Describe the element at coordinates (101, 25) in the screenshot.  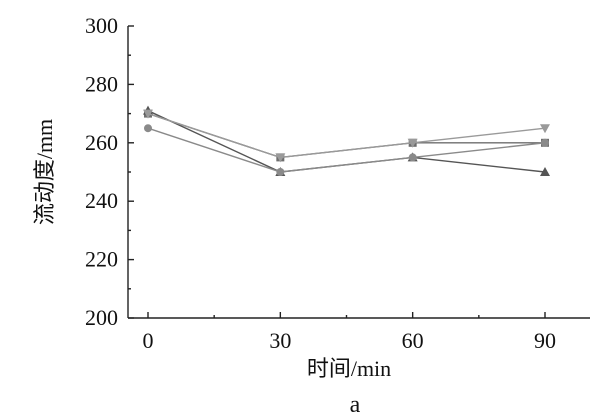
I see `y-tick-label: 300` at that location.